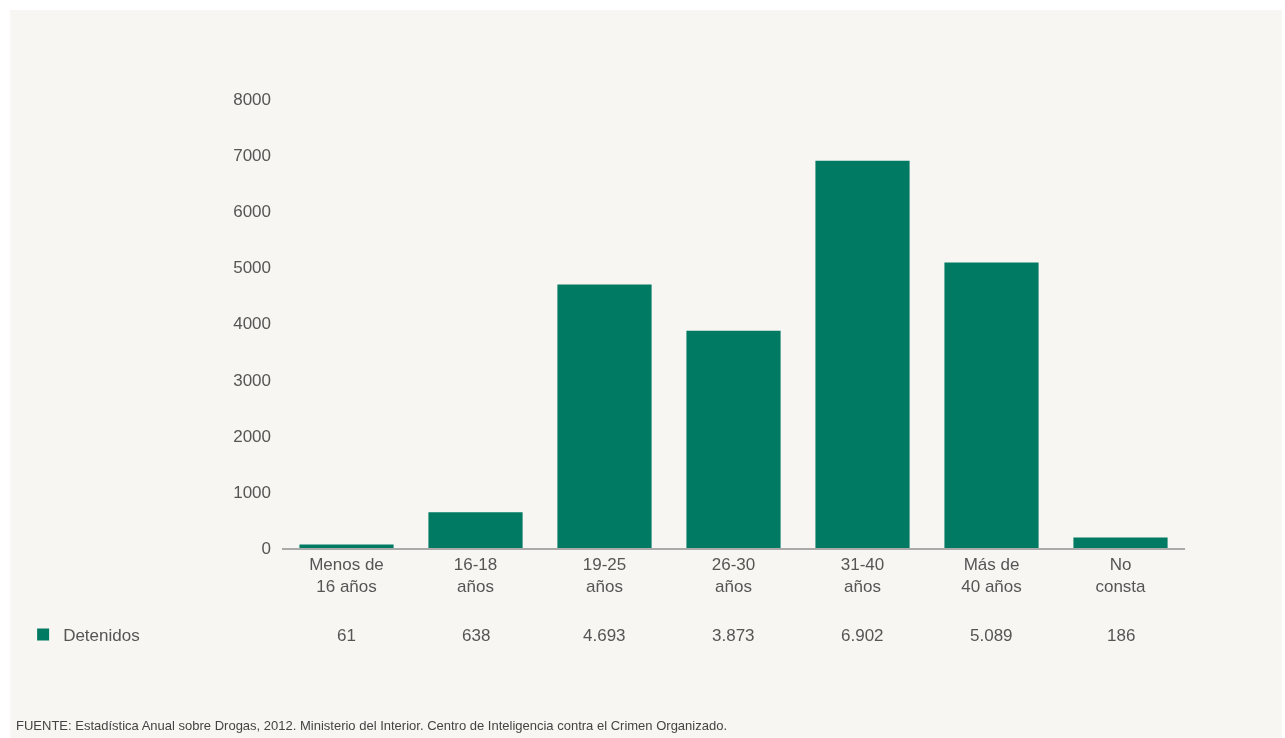  What do you see at coordinates (733, 635) in the screenshot?
I see `data-label: 3.873` at bounding box center [733, 635].